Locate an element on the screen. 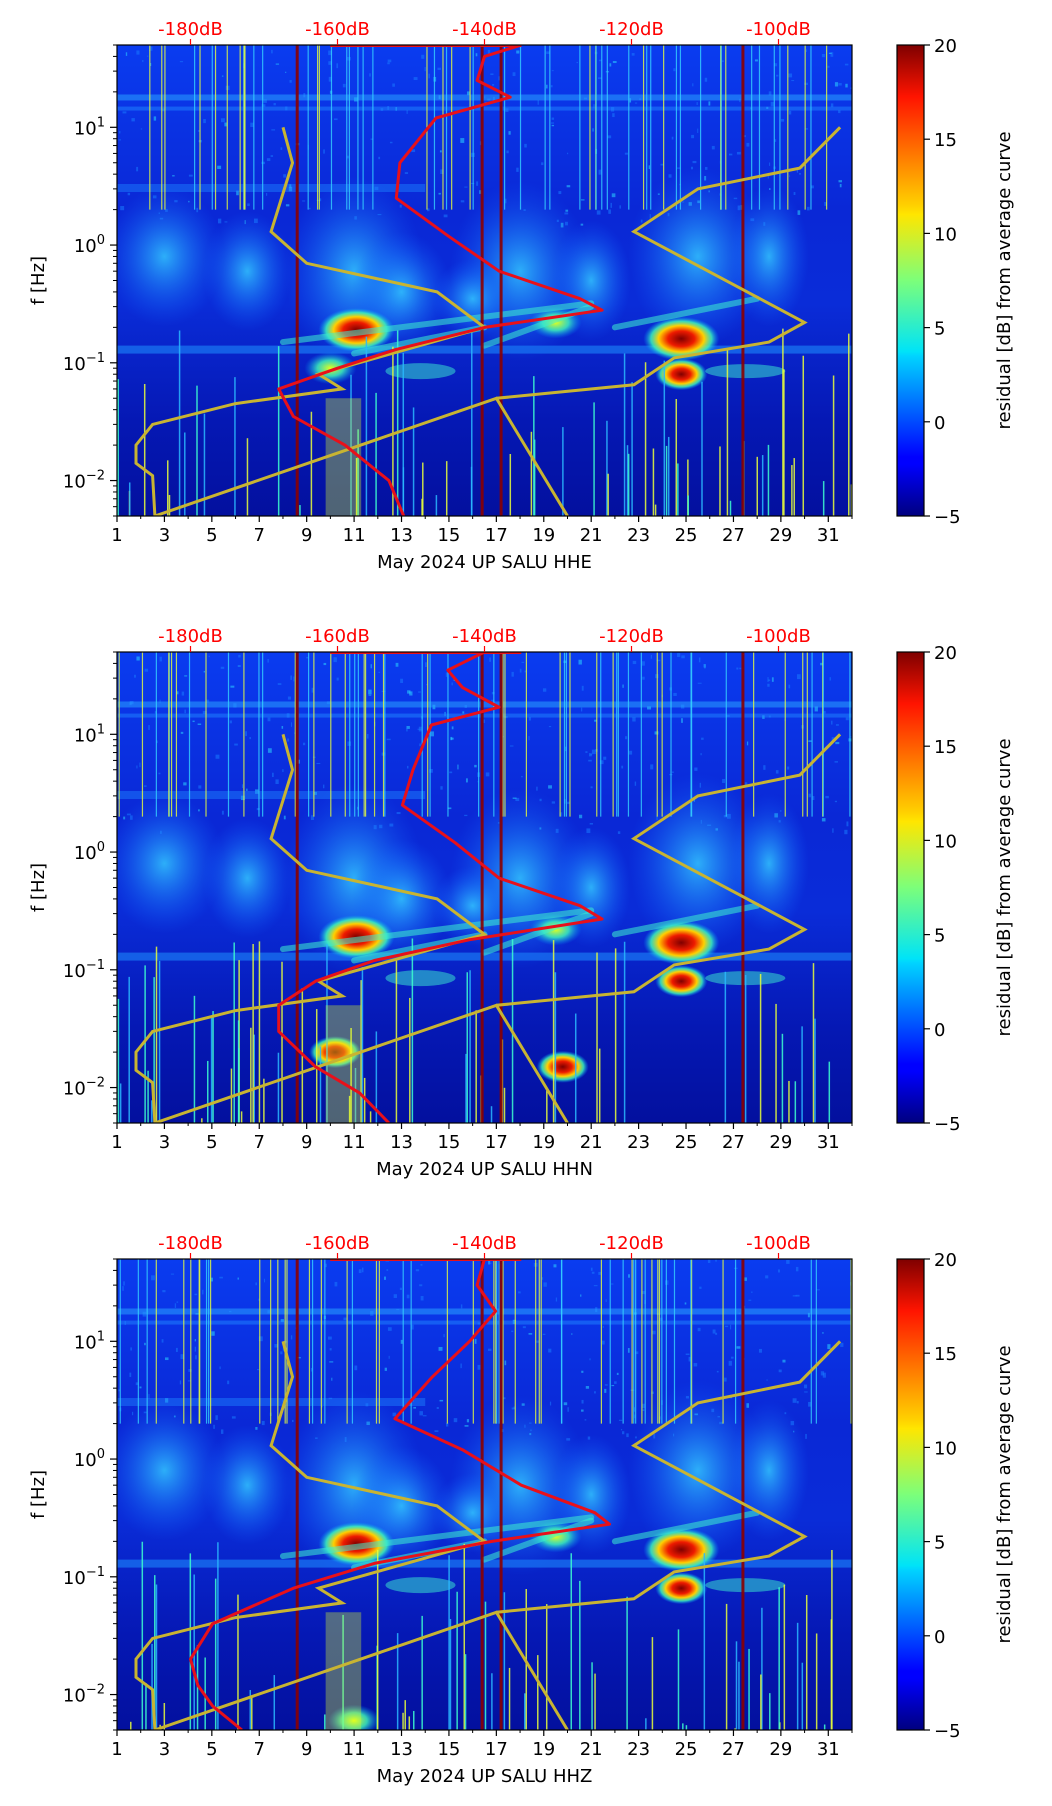 The width and height of the screenshot is (1052, 1806). y-tick-label: 10⁻² is located at coordinates (84, 481).